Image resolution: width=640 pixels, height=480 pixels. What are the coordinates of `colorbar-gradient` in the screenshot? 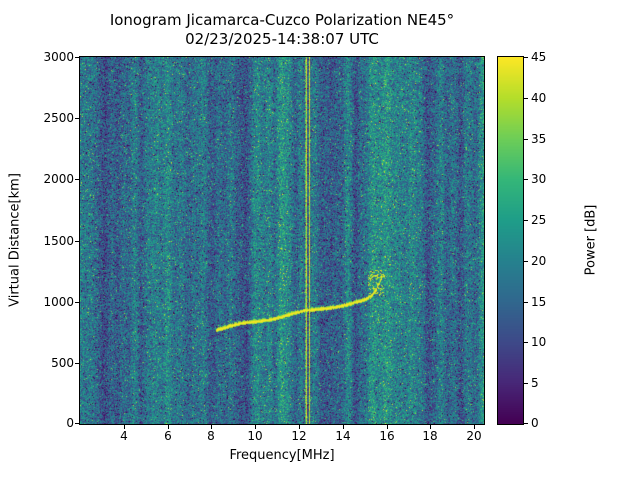 It's located at (510, 240).